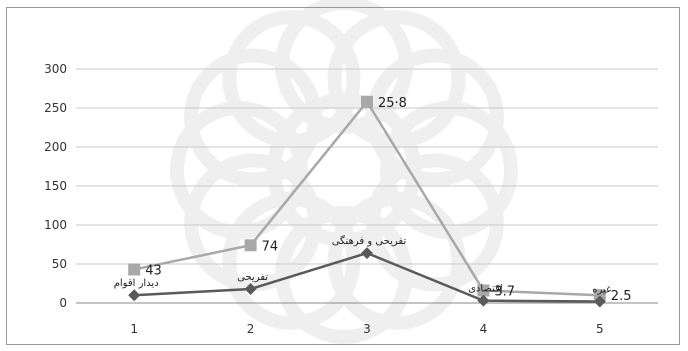 Image resolution: width=688 pixels, height=351 pixels. What do you see at coordinates (392, 103) in the screenshot?
I see `value-label: 25·8` at bounding box center [392, 103].